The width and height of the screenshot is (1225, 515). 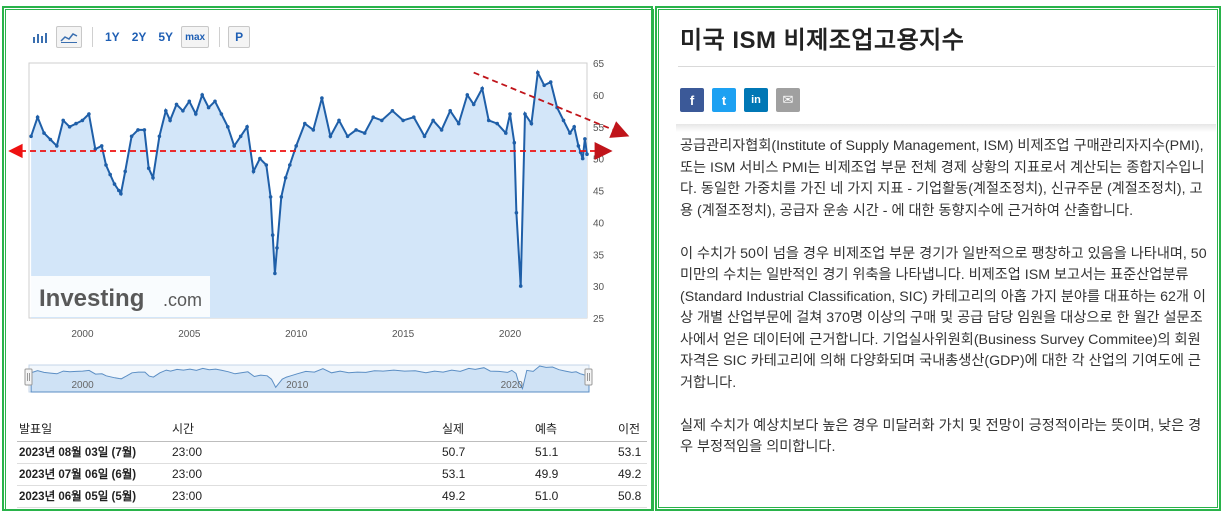 I want to click on range-2y-button: 2Y, so click(x=139, y=37).